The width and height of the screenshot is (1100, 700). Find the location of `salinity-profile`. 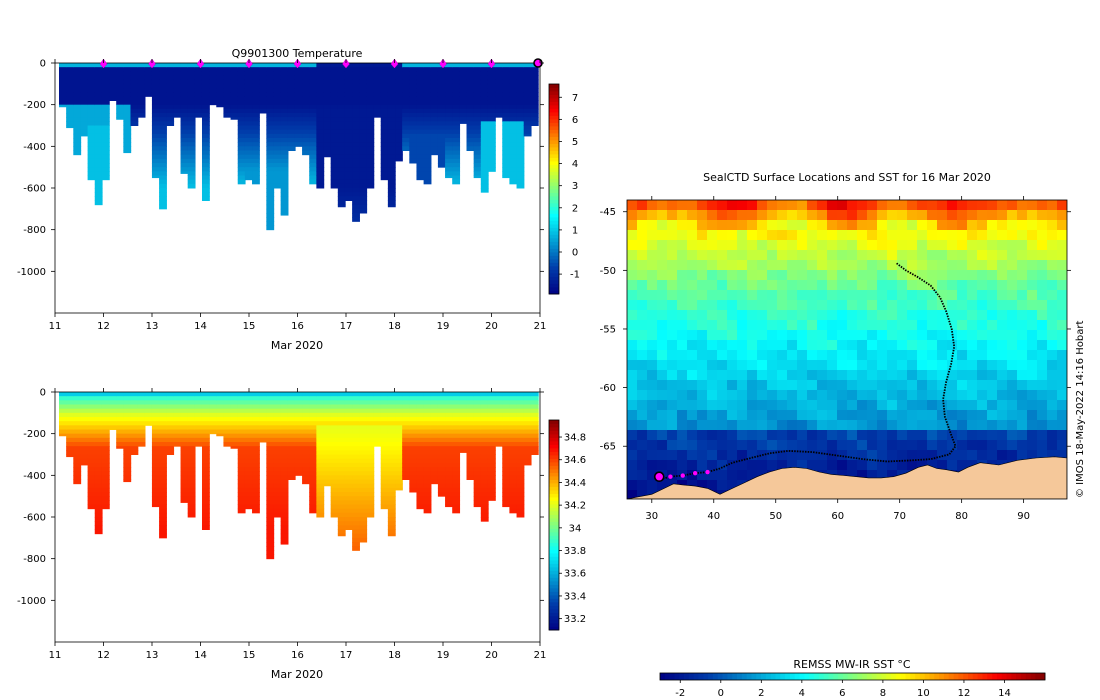

salinity-profile is located at coordinates (370, 455).